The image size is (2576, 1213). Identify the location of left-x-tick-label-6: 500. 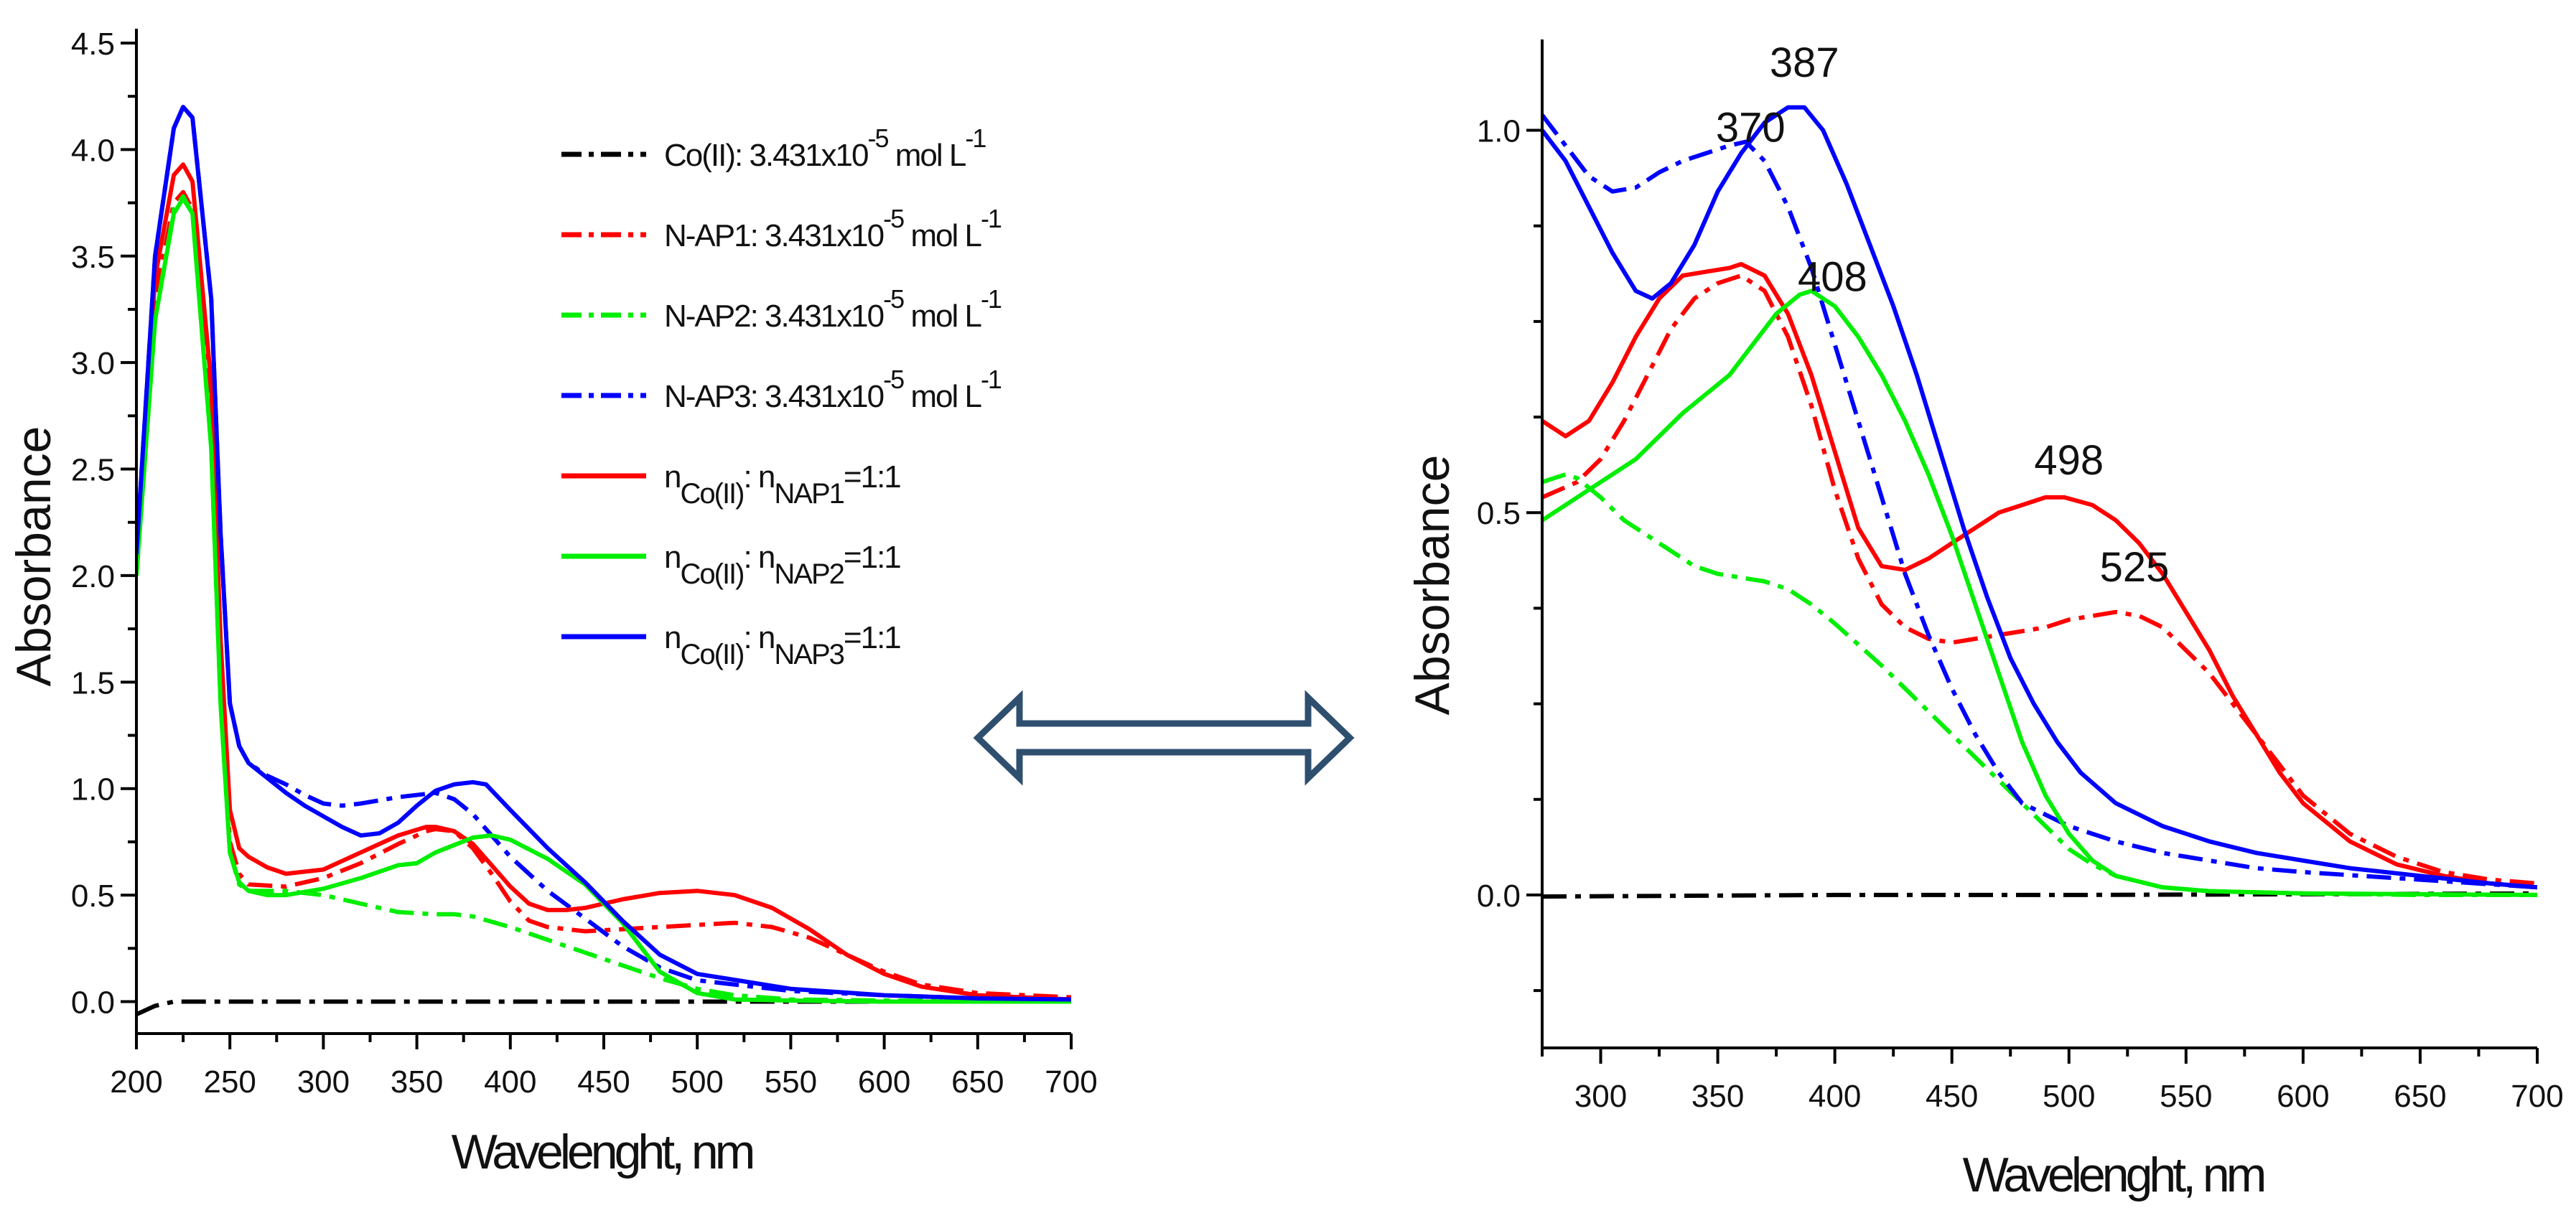
(697, 1082).